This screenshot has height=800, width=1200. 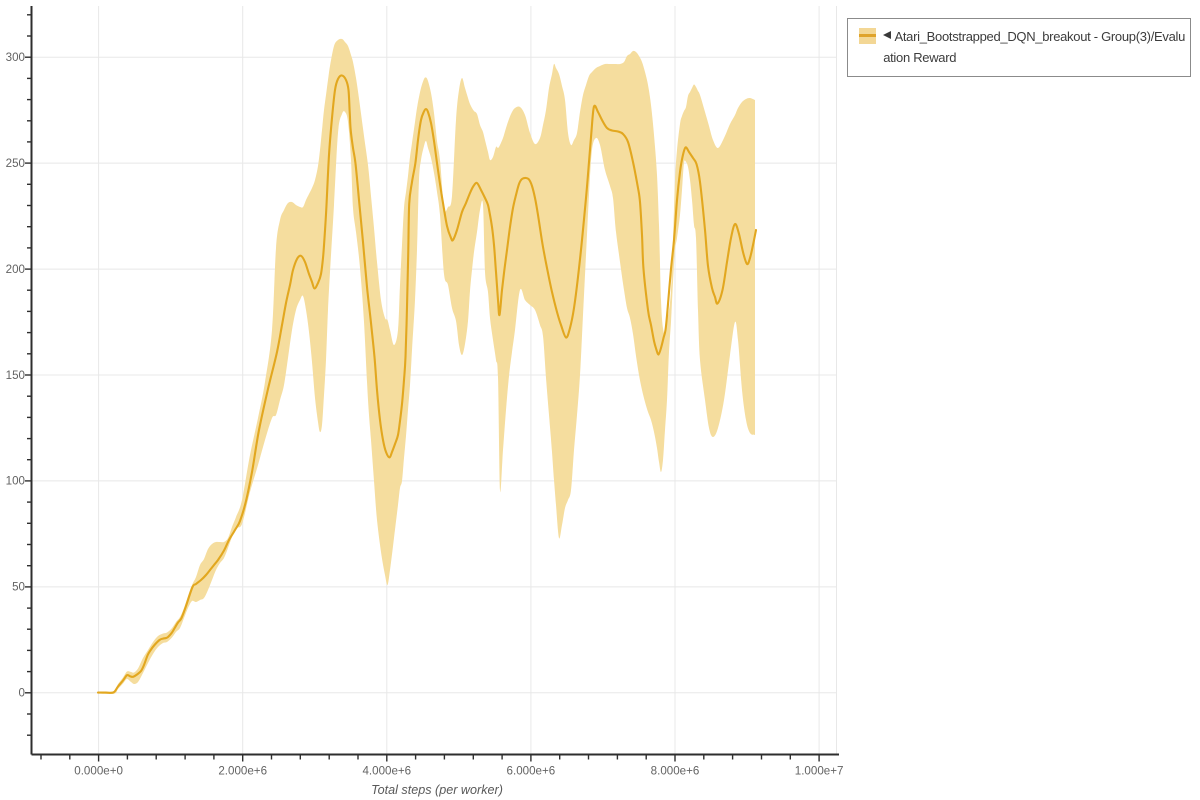 I want to click on svg-text: 2.000e+6, so click(x=242, y=771).